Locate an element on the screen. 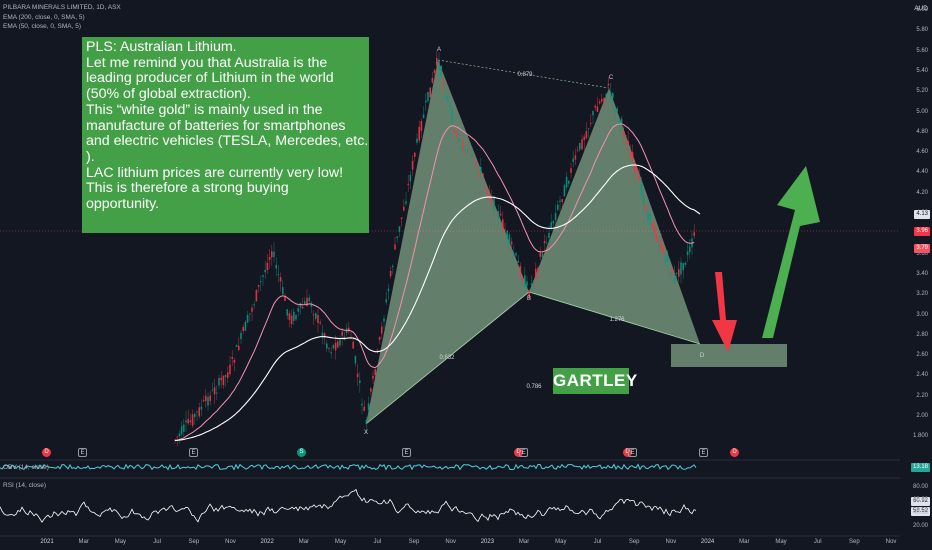 Image resolution: width=932 pixels, height=550 pixels. note-line: ). is located at coordinates (90, 156).